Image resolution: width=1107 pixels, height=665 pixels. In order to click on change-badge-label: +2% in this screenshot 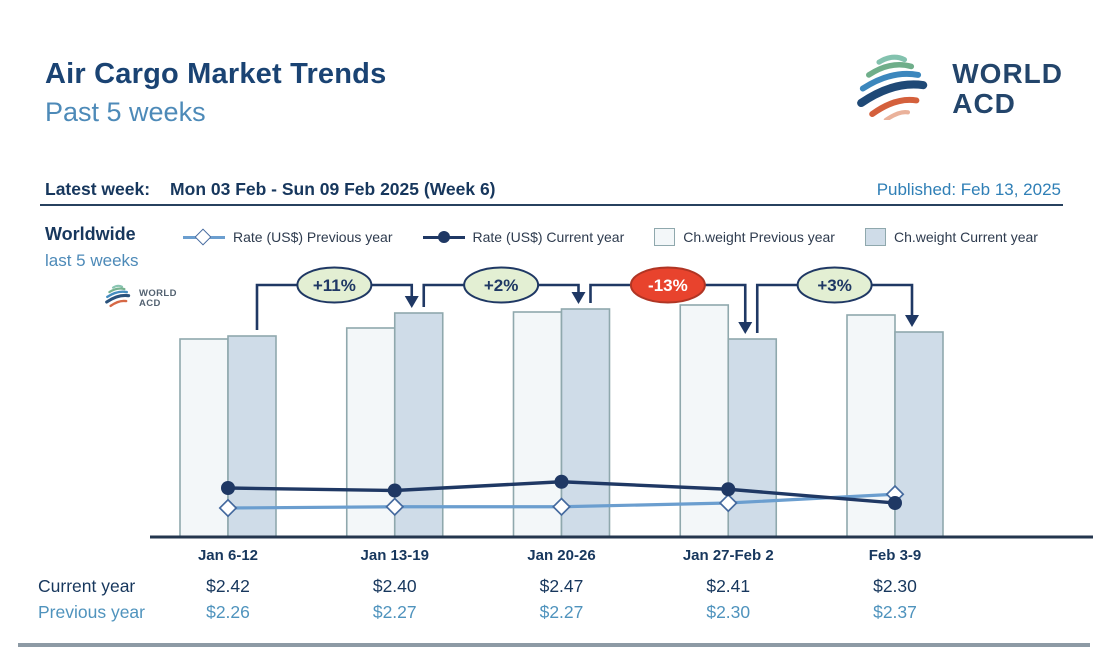, I will do `click(501, 285)`.